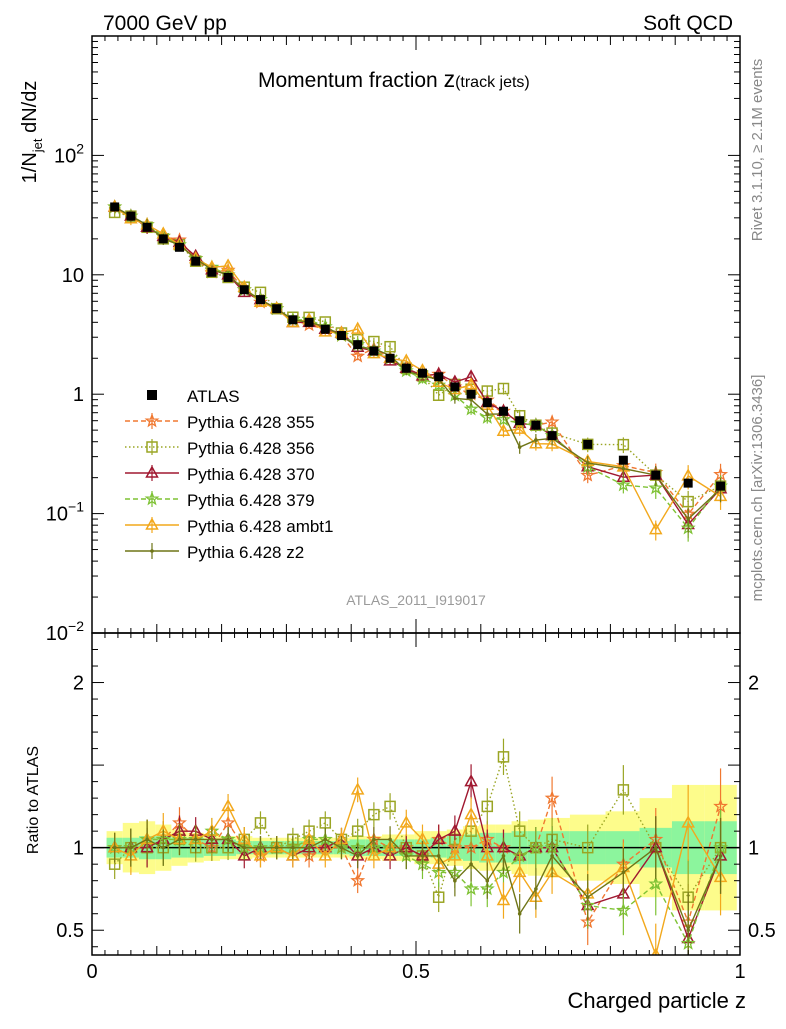 The height and width of the screenshot is (1029, 786). Describe the element at coordinates (260, 526) in the screenshot. I see `legend-label: Pythia 6.428 ambt1` at that location.